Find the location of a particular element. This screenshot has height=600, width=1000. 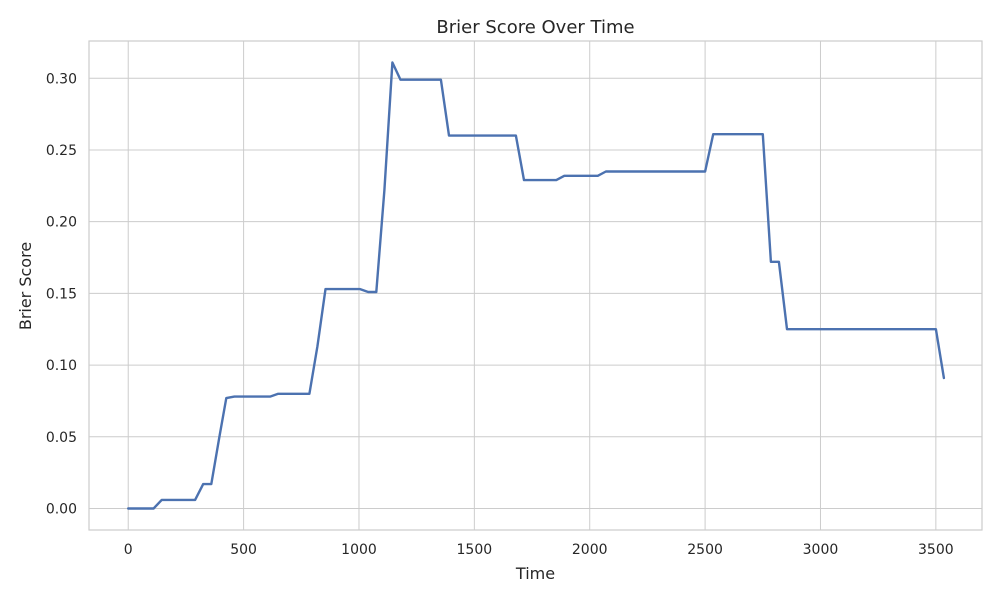

y-axis-label: Brier Score is located at coordinates (25, 286).